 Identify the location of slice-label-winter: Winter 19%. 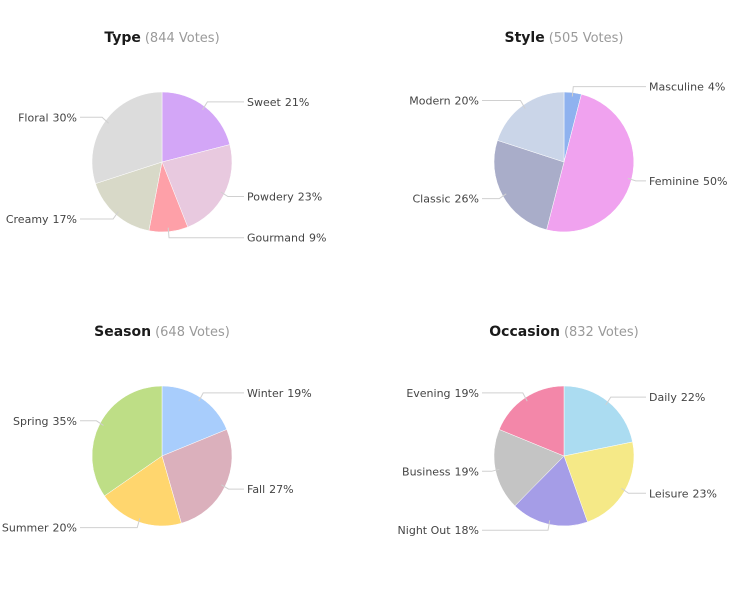
(279, 393).